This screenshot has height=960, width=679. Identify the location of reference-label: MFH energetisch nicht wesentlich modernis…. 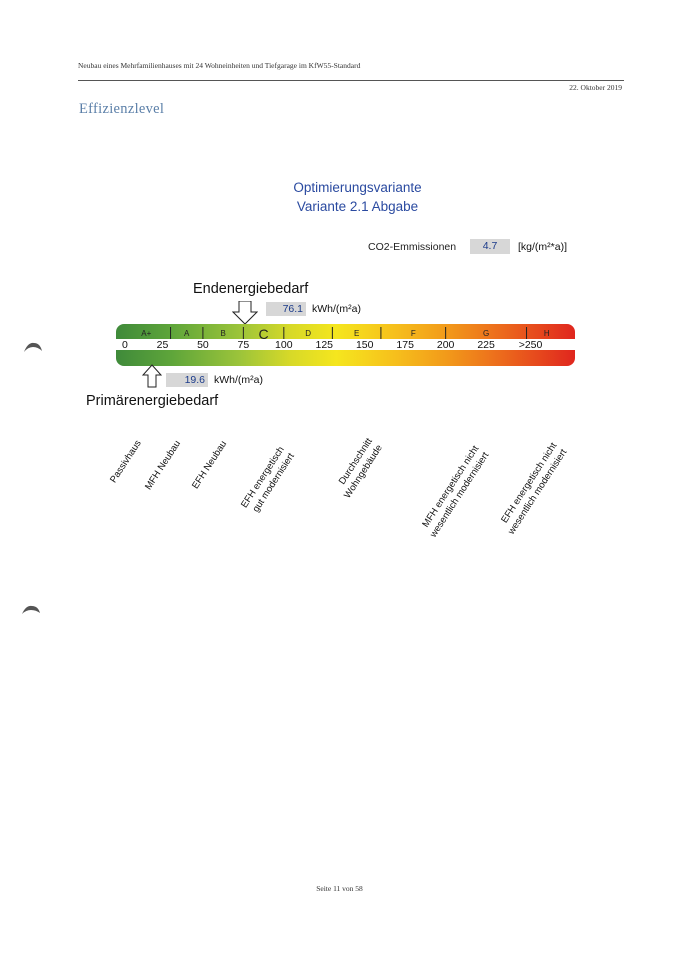
(455, 492).